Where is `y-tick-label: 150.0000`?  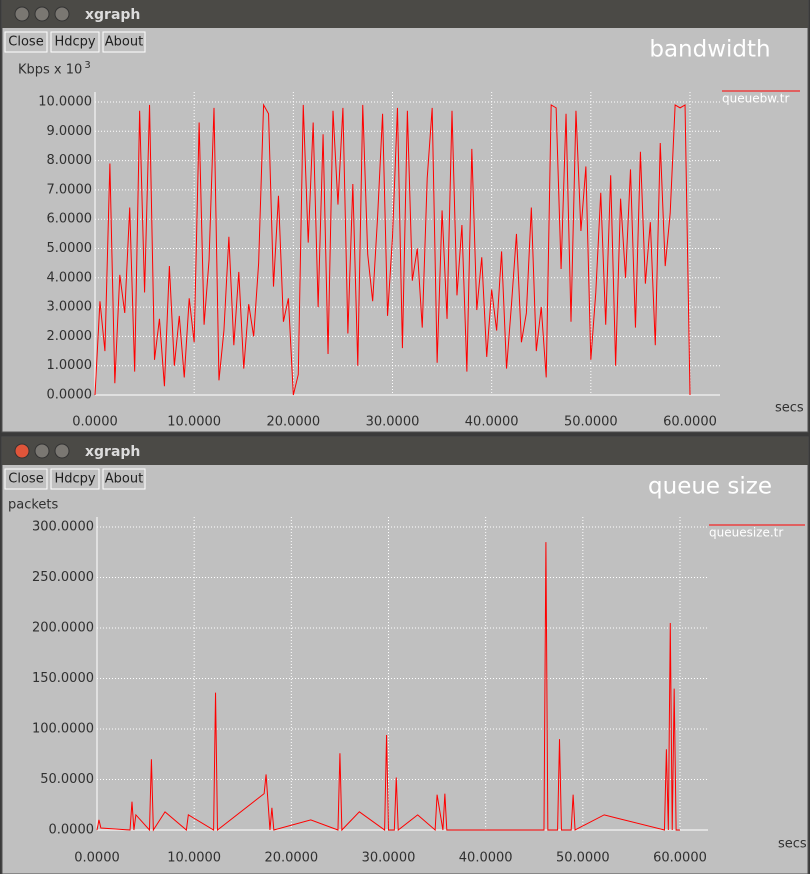 y-tick-label: 150.0000 is located at coordinates (63, 678).